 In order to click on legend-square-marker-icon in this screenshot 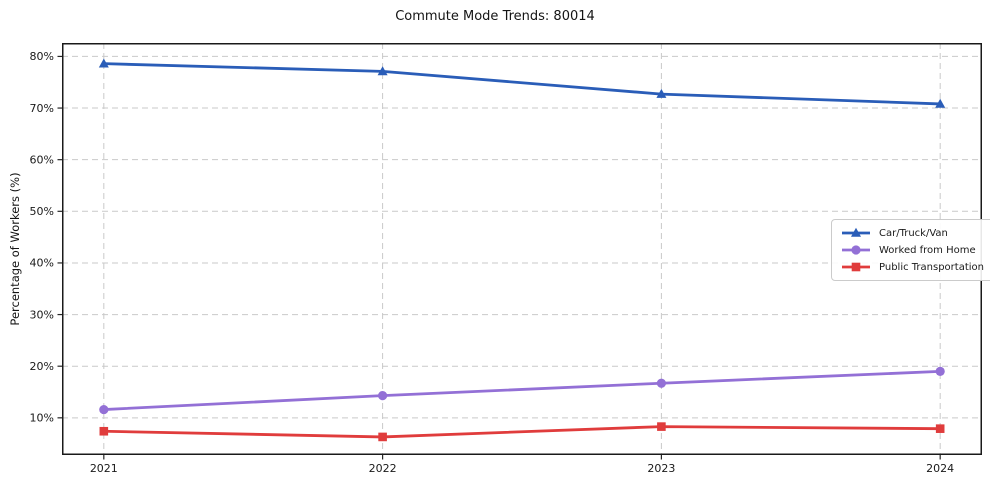, I will do `click(856, 267)`.